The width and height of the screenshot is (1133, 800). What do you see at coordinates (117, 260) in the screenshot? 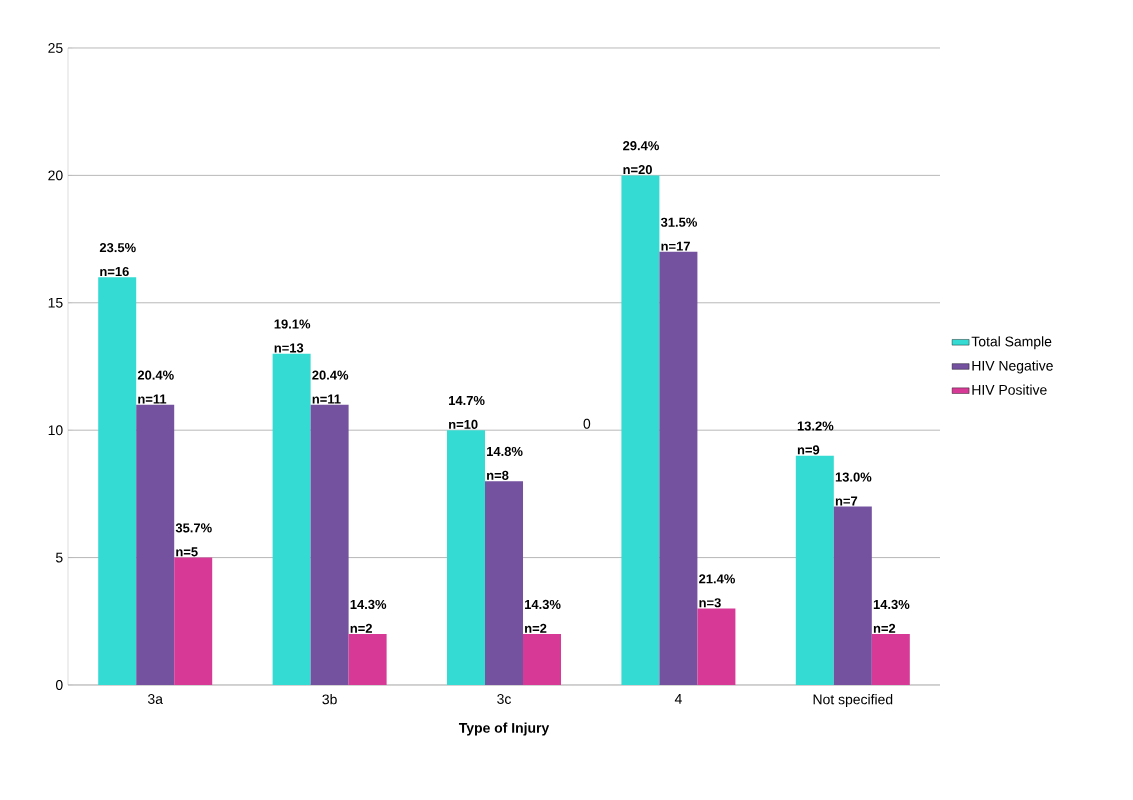
I see `data-label: 23.5% n=16` at bounding box center [117, 260].